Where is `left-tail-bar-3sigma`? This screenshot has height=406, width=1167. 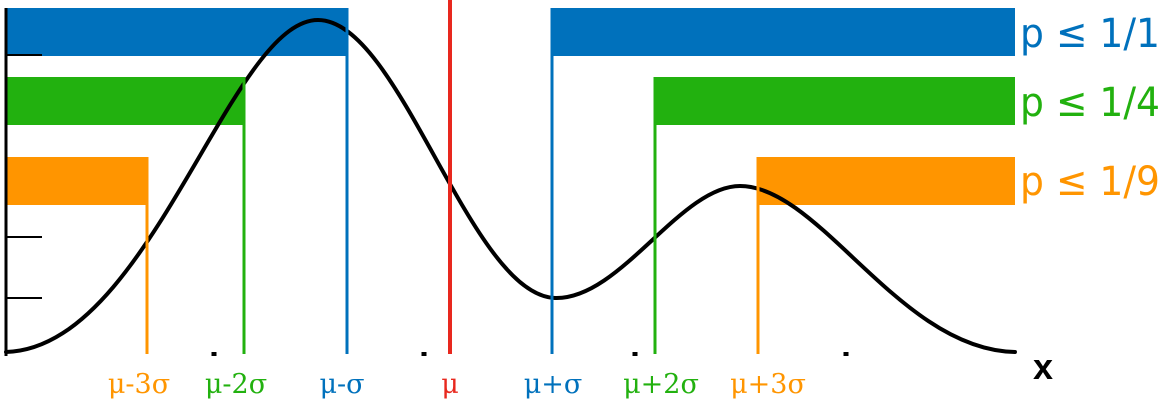 left-tail-bar-3sigma is located at coordinates (76, 181).